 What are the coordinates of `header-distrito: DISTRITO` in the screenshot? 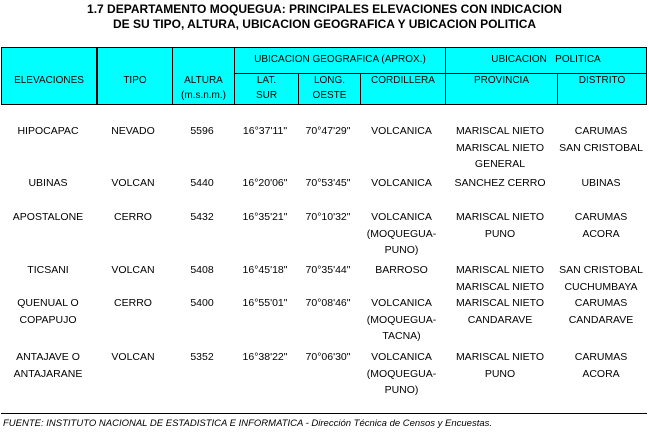 It's located at (602, 80).